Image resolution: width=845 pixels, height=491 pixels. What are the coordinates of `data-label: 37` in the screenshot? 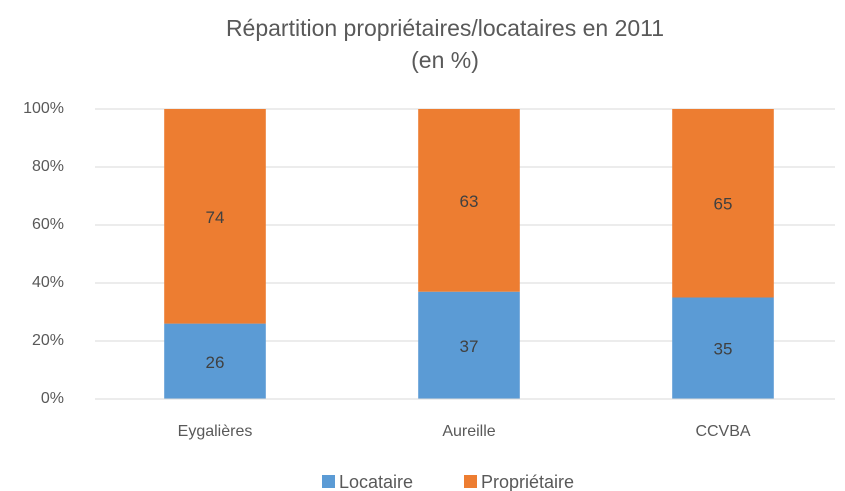 It's located at (469, 346).